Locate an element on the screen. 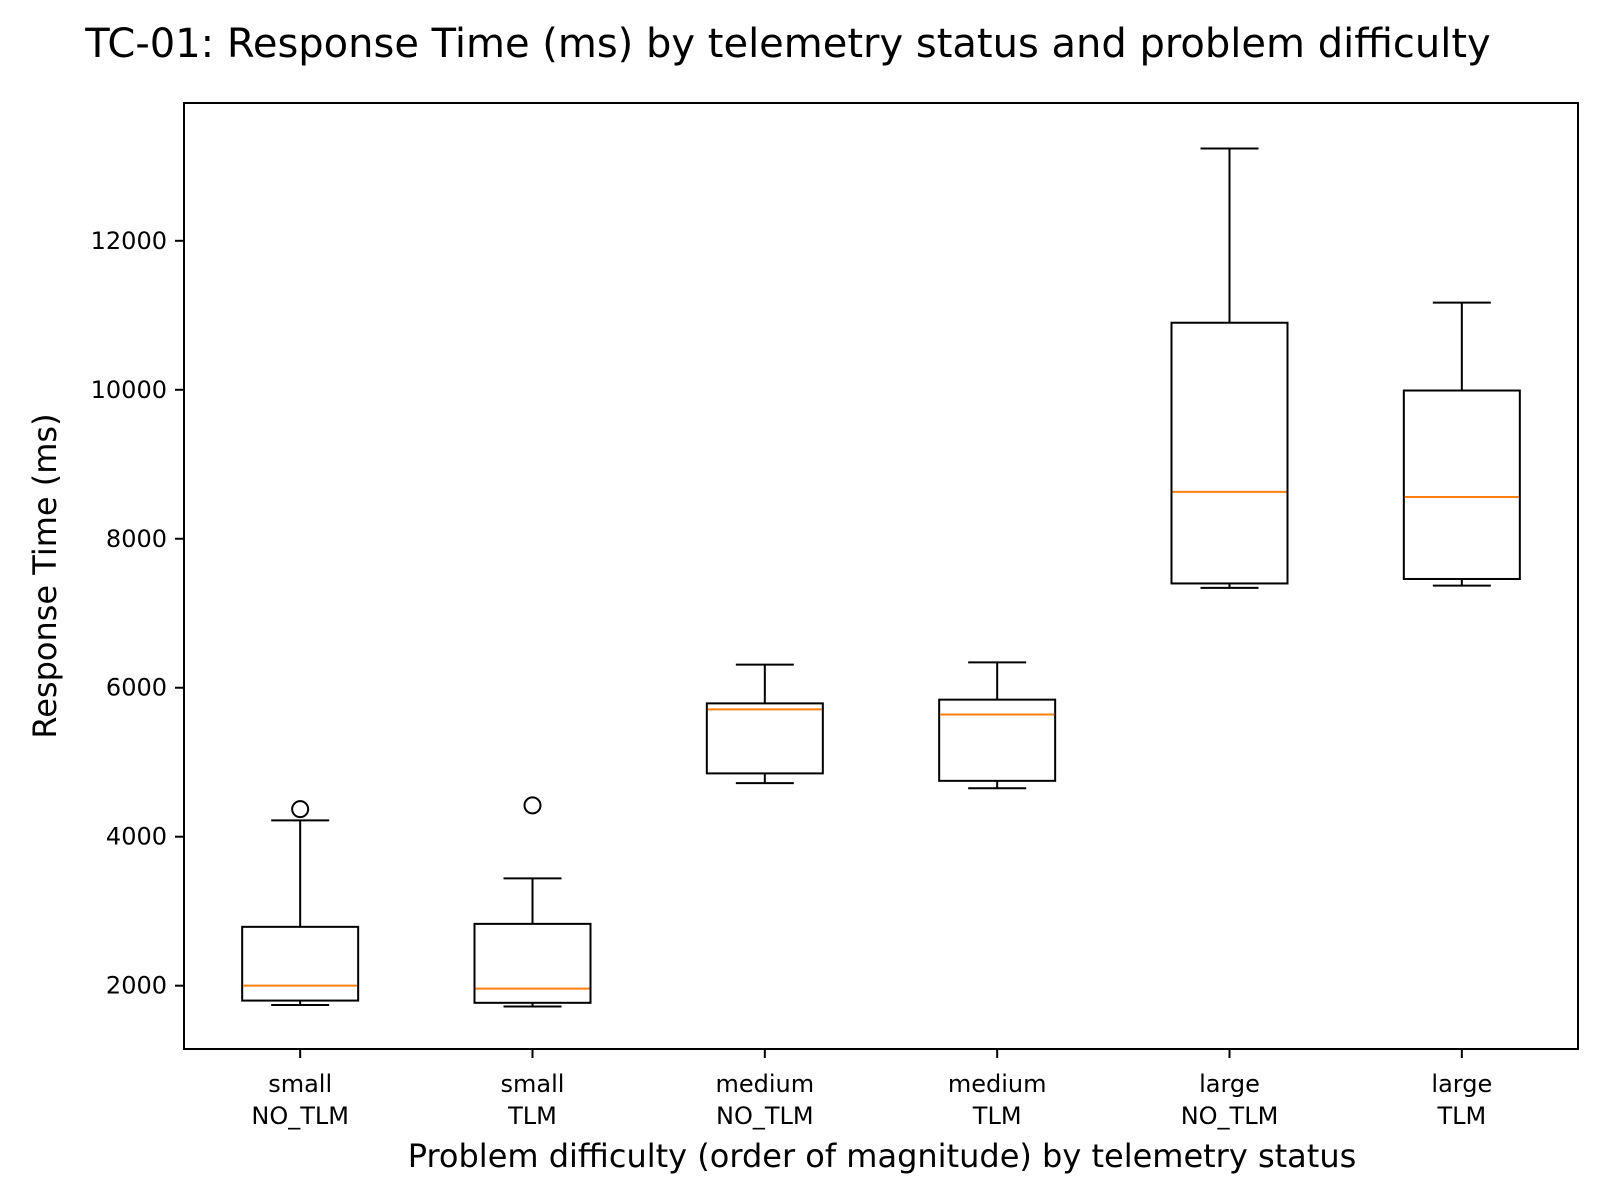 The height and width of the screenshot is (1200, 1600). y-axis: 2000 4000 6000 8000 10000 12000 is located at coordinates (137, 613).